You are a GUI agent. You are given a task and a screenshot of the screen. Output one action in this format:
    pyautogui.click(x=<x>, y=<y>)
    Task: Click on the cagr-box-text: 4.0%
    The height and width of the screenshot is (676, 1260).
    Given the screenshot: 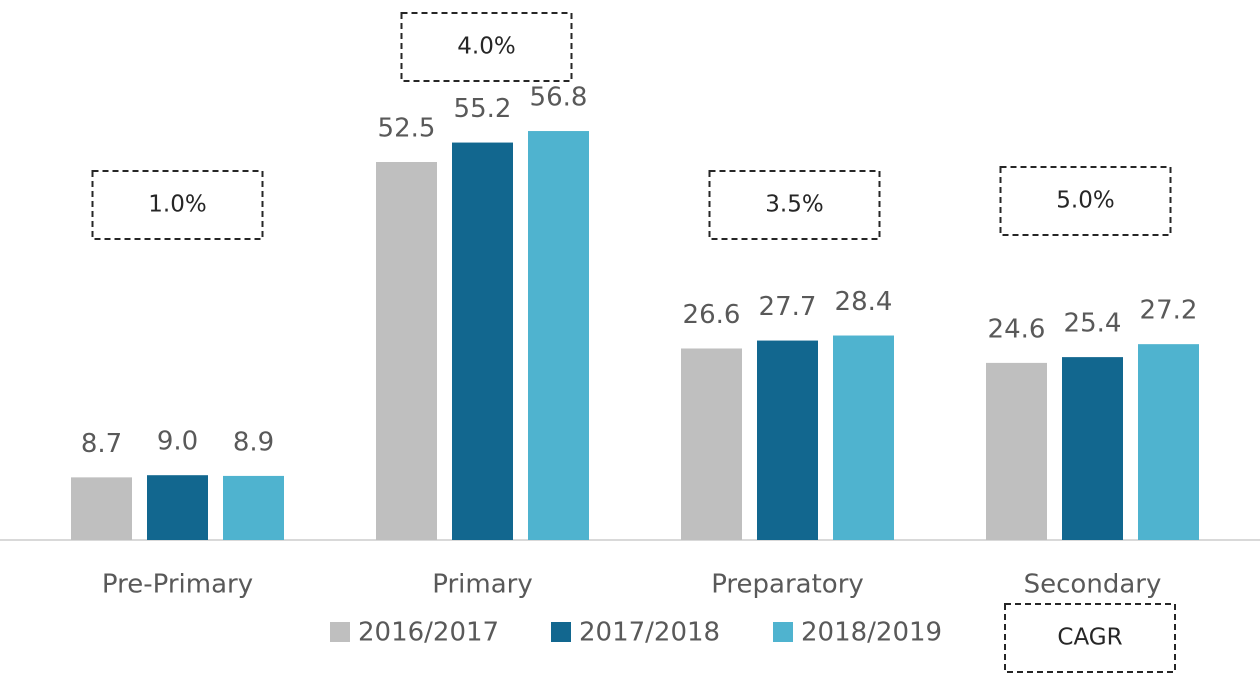 What is the action you would take?
    pyautogui.click(x=486, y=47)
    